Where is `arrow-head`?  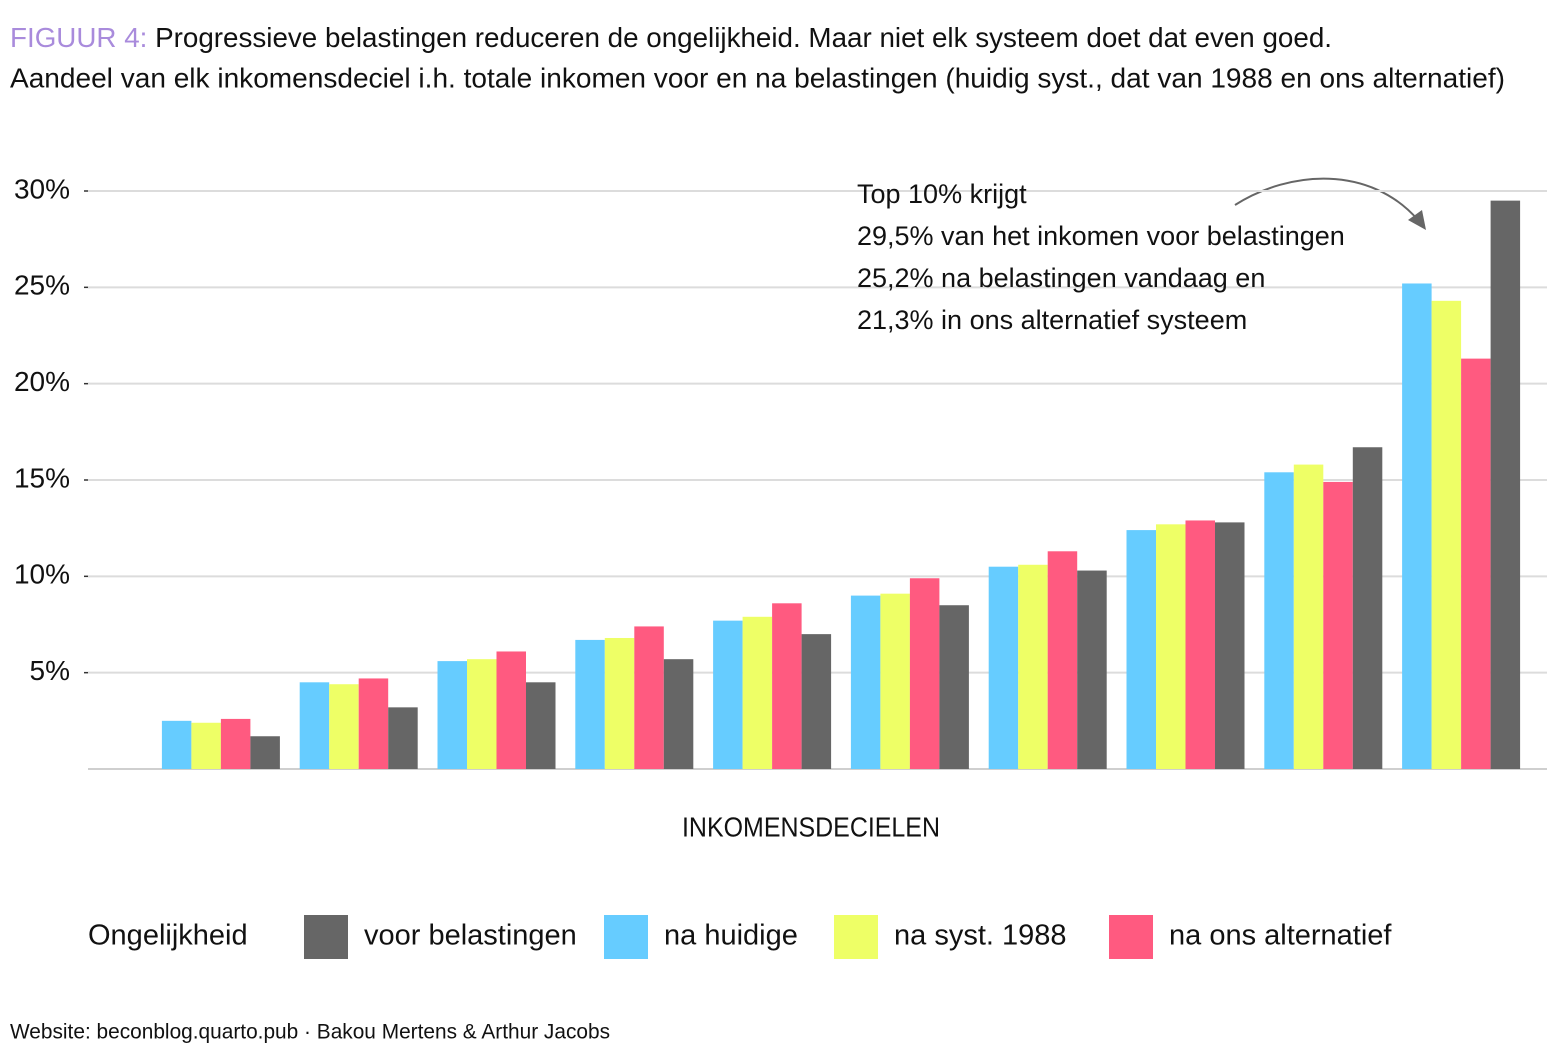
arrow-head is located at coordinates (1417, 220).